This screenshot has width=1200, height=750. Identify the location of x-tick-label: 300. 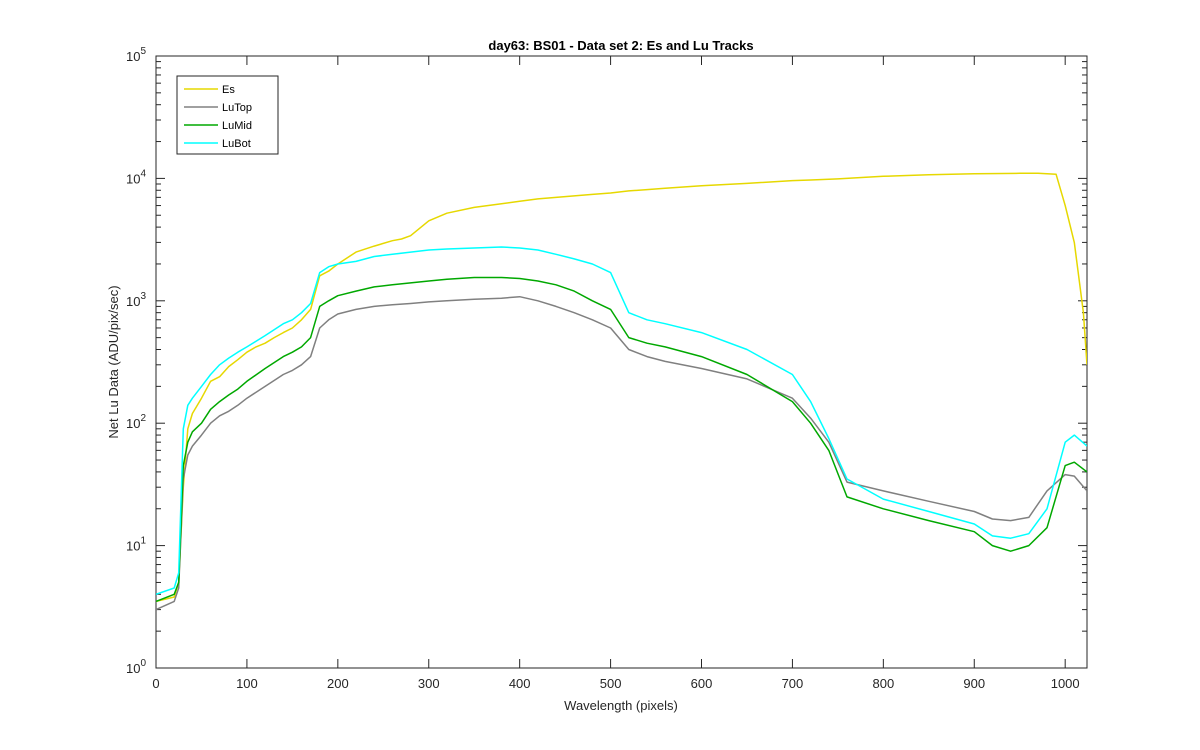
(429, 683).